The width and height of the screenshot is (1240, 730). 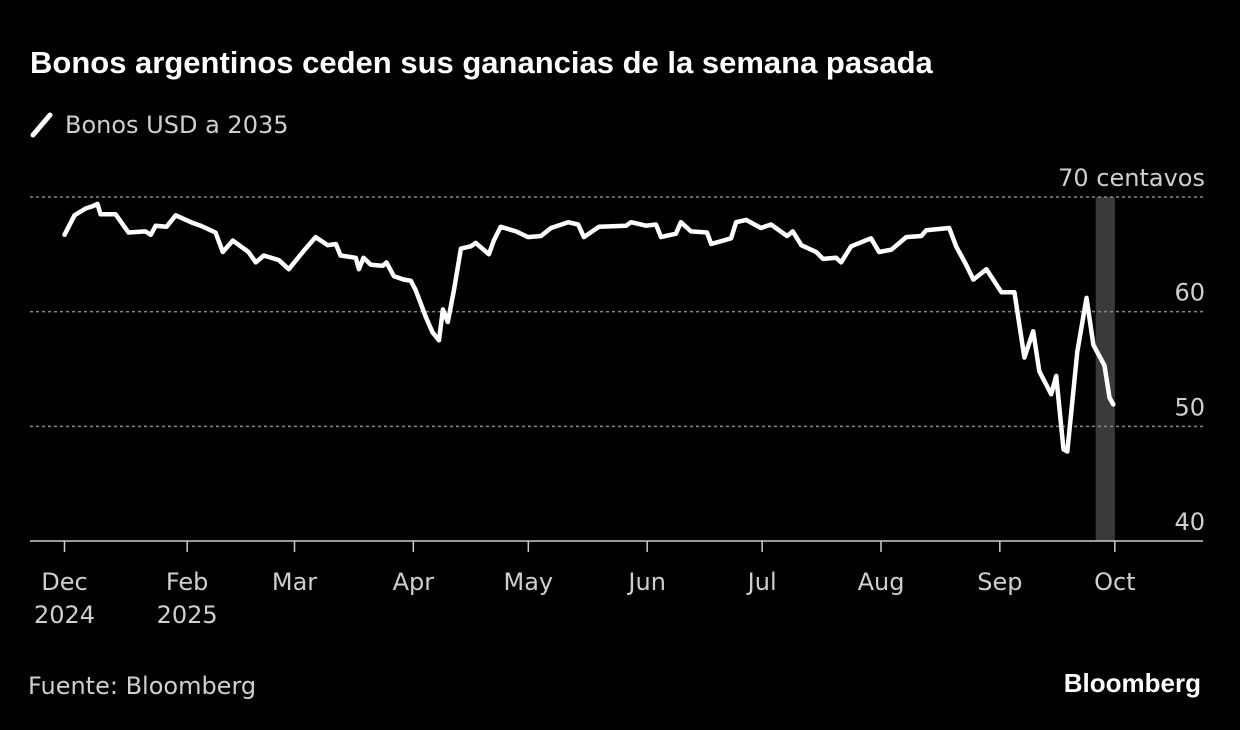 What do you see at coordinates (142, 686) in the screenshot?
I see `source: Fuente: Bloomberg` at bounding box center [142, 686].